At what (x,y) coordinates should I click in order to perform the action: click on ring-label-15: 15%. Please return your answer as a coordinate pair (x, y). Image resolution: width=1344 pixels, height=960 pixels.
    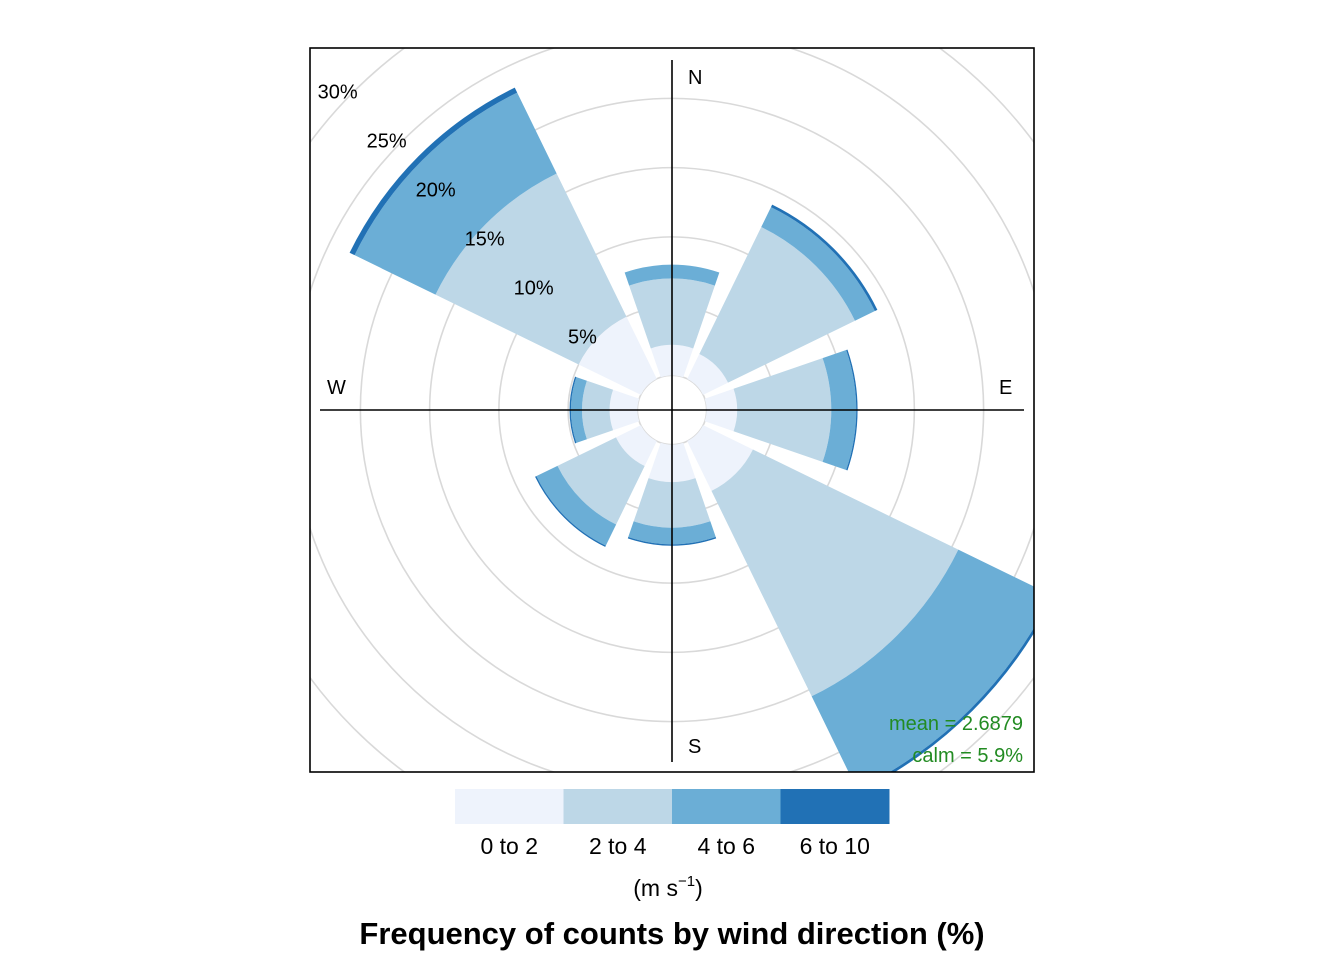
    Looking at the image, I should click on (485, 240).